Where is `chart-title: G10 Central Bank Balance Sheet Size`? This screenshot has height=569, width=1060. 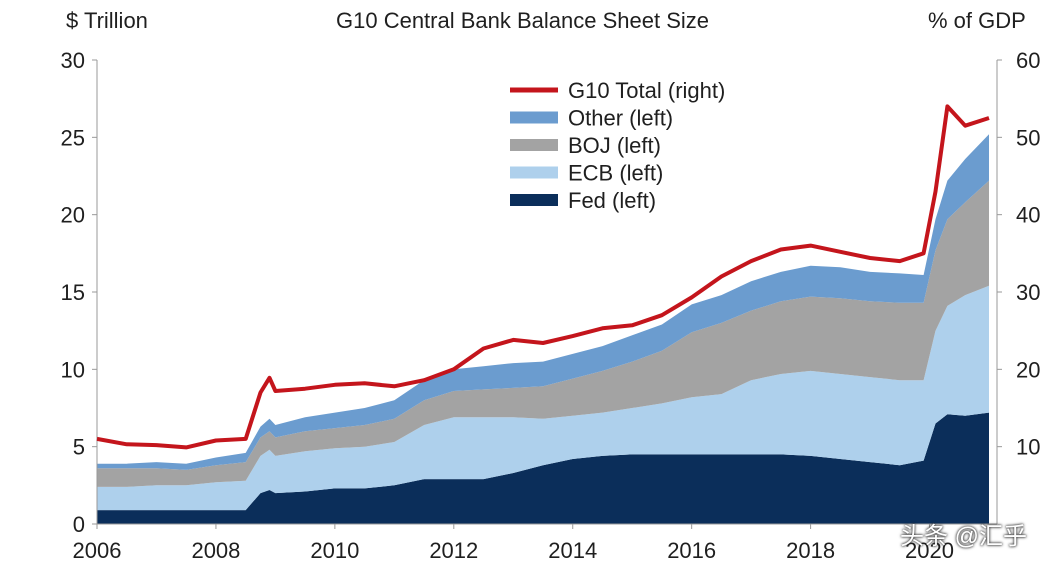 chart-title: G10 Central Bank Balance Sheet Size is located at coordinates (523, 20).